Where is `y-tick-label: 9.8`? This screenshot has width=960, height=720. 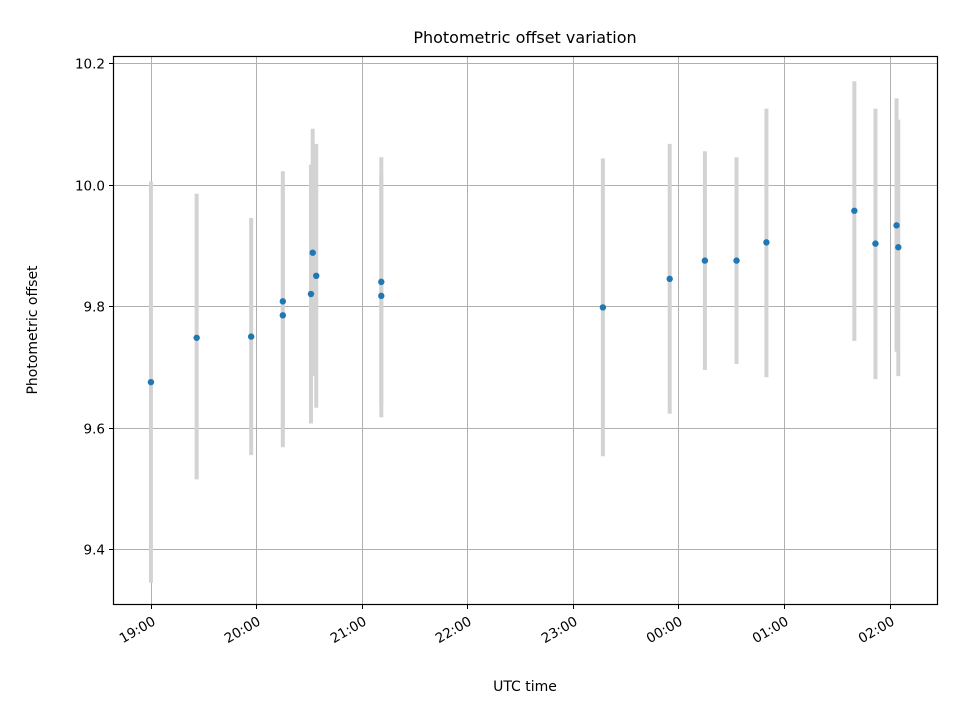
y-tick-label: 9.8 is located at coordinates (94, 308).